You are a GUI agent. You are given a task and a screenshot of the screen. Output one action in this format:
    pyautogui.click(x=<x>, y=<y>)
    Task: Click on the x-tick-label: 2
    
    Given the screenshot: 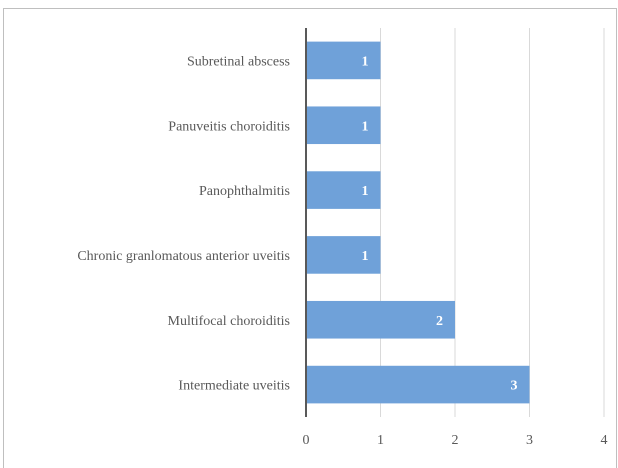 What is the action you would take?
    pyautogui.click(x=455, y=440)
    